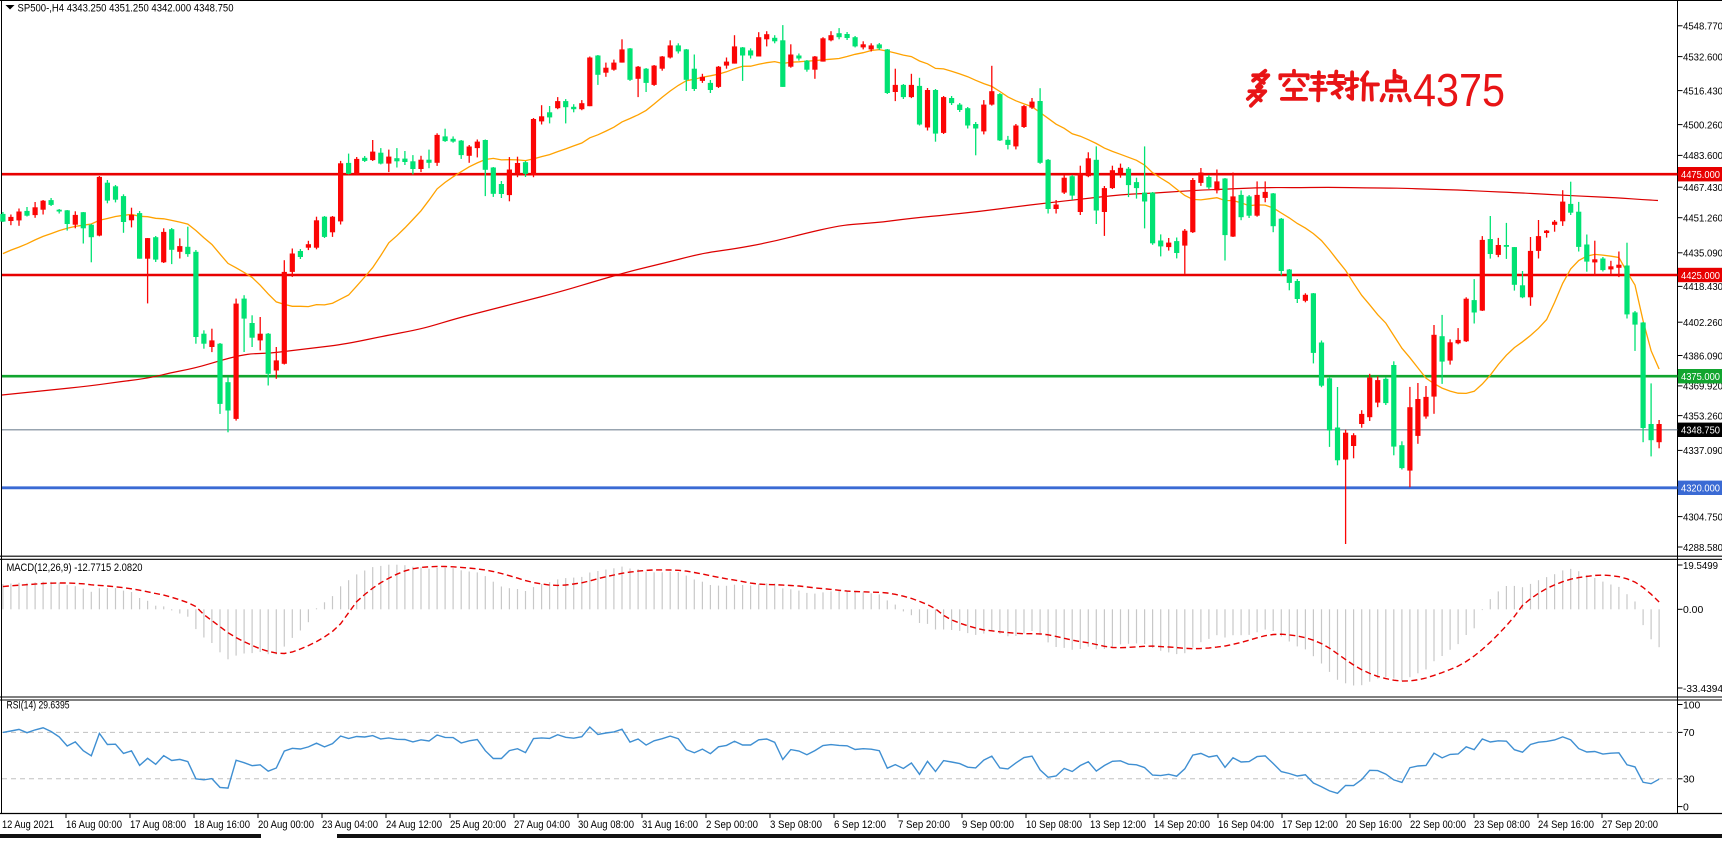 This screenshot has width=1722, height=843. What do you see at coordinates (1686, 807) in the screenshot?
I see `svg-text: 0` at bounding box center [1686, 807].